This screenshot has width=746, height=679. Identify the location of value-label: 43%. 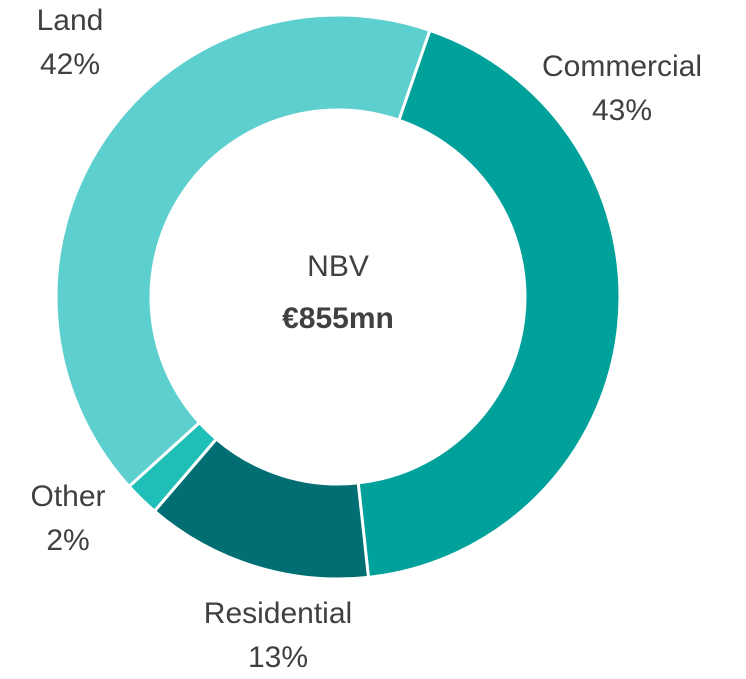
(622, 110).